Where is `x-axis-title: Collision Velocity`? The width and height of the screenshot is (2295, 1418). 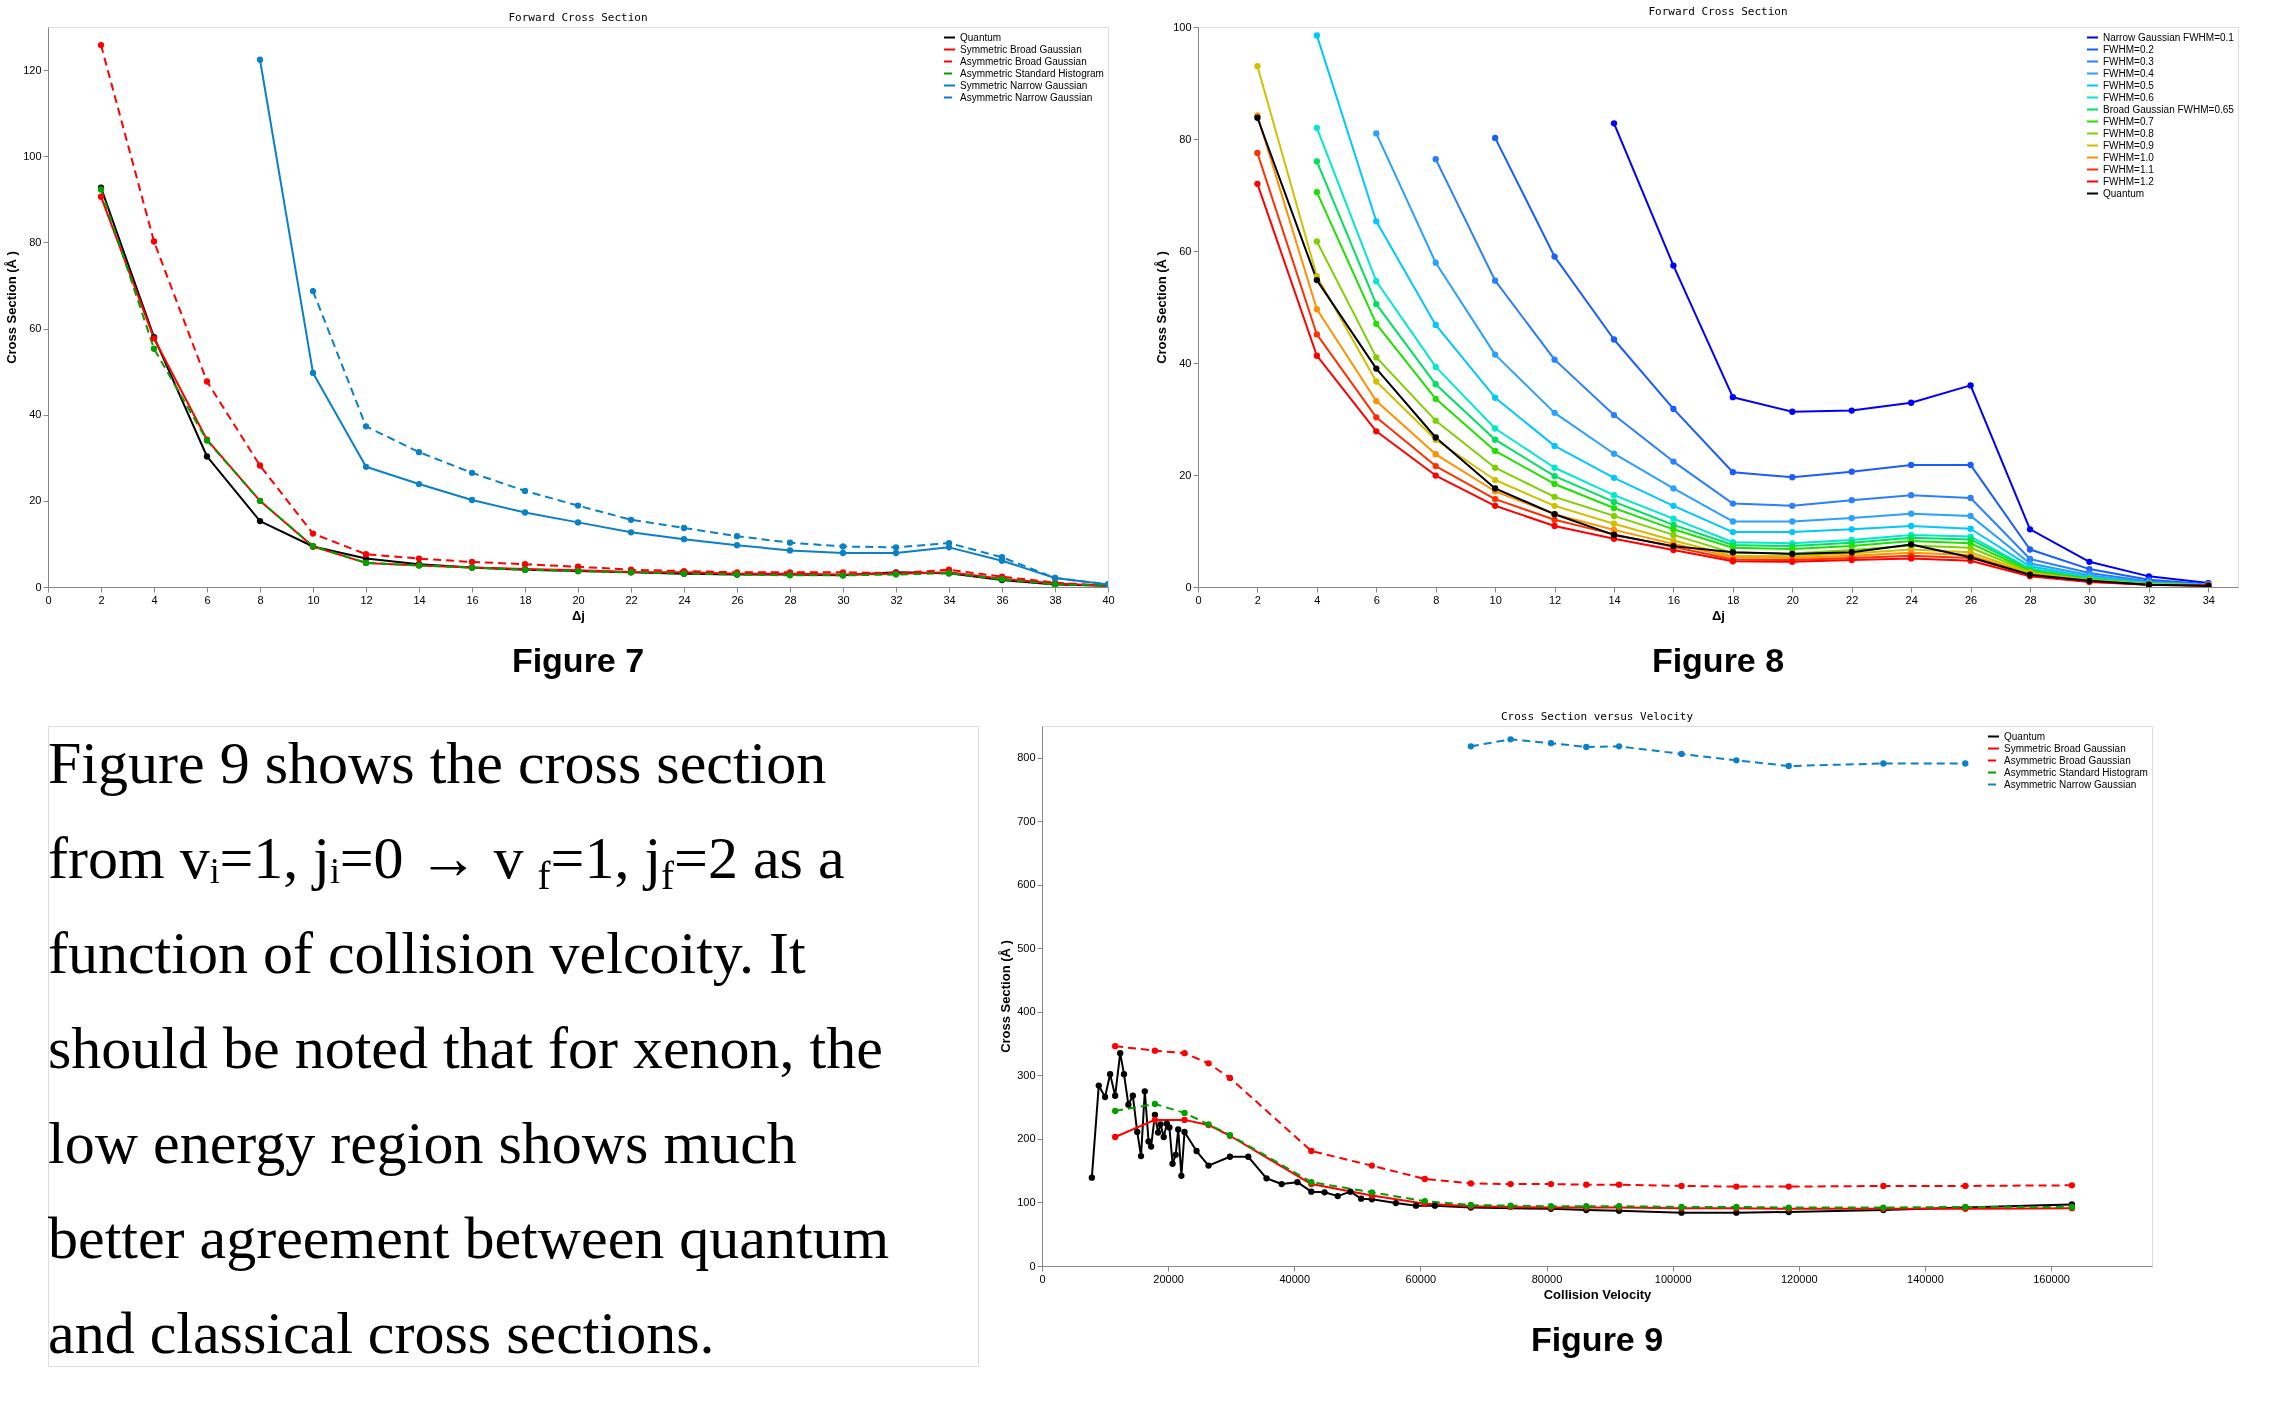 x-axis-title: Collision Velocity is located at coordinates (1598, 1294).